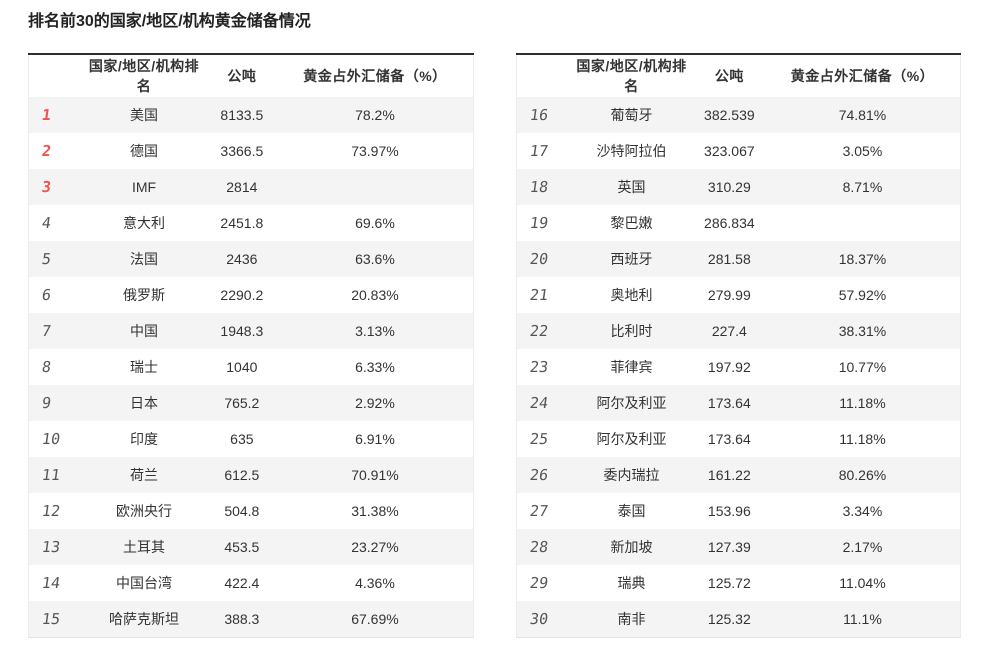 This screenshot has height=651, width=989. I want to click on rank-cell: 23, so click(542, 367).